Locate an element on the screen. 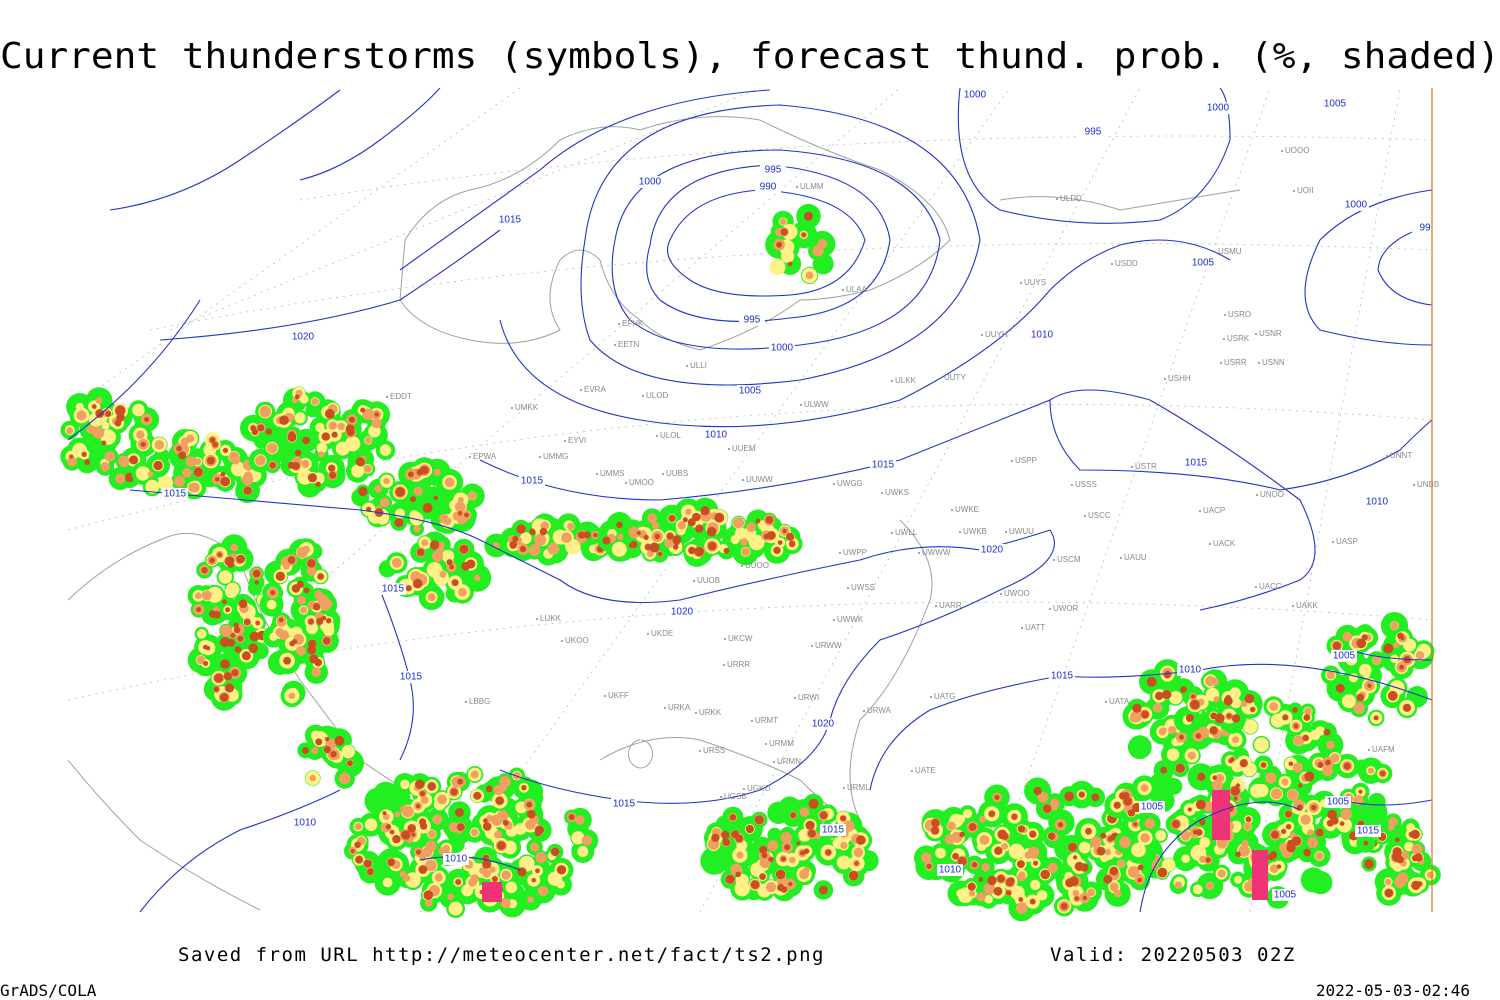  station-code: USRK is located at coordinates (1238, 338).